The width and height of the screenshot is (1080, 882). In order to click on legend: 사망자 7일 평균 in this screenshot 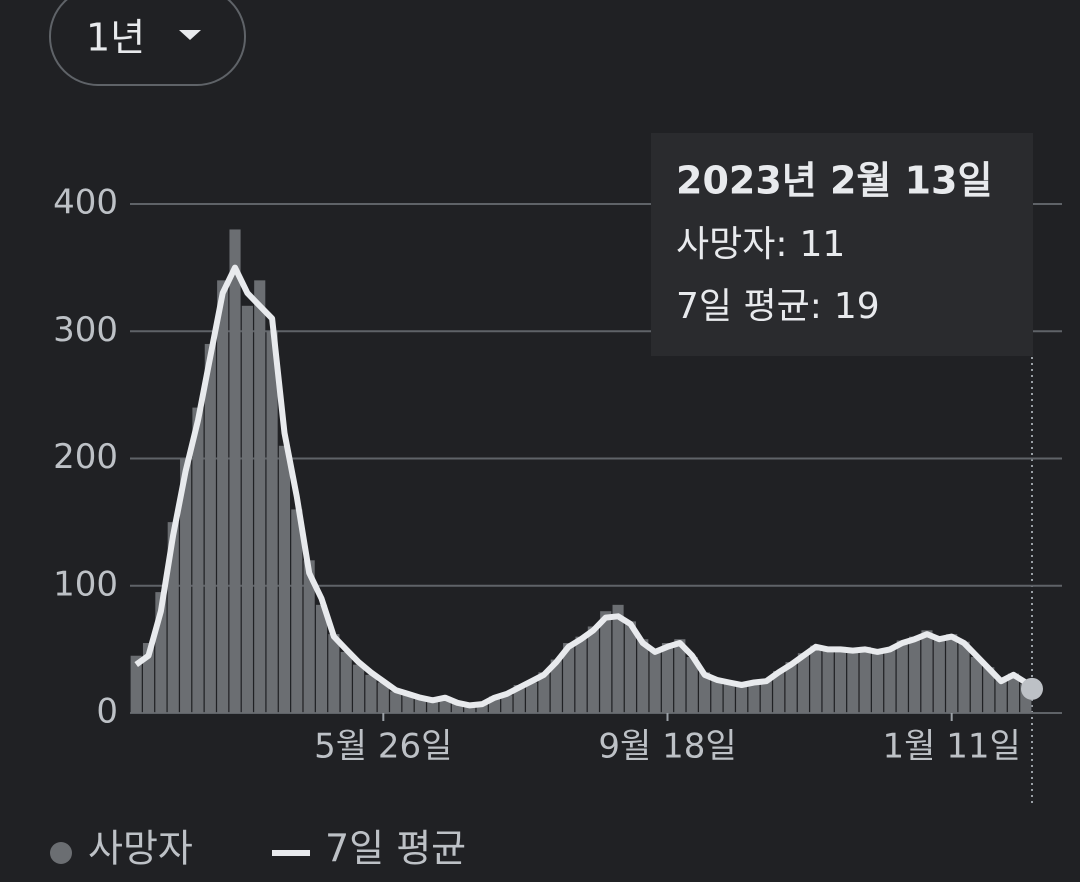, I will do `click(258, 849)`.